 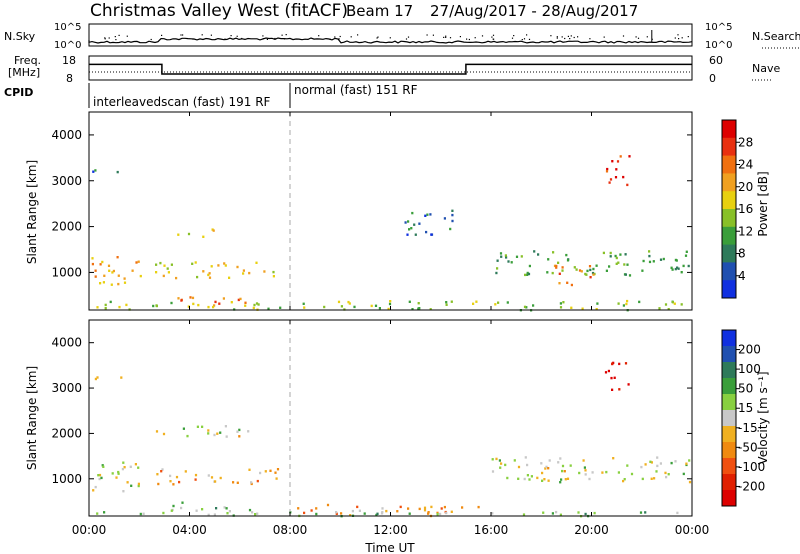 I want to click on nsky-tick-bottom: 10^0, so click(x=67, y=45).